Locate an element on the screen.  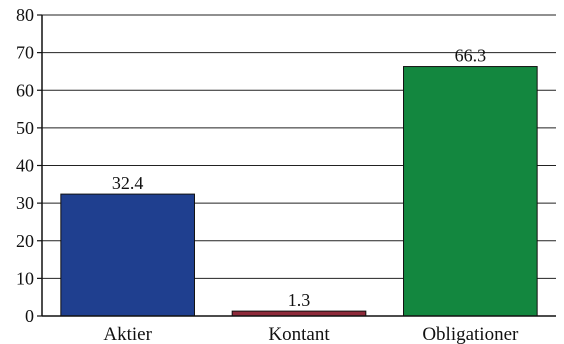
x-axis-labels: Aktier Kontant Obligationer is located at coordinates (311, 334).